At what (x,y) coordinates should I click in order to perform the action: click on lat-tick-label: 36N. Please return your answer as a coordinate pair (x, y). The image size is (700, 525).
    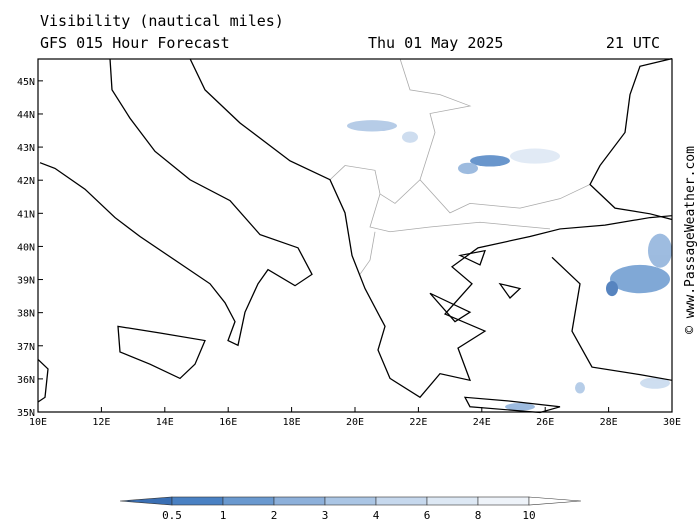
    Looking at the image, I should click on (26, 380).